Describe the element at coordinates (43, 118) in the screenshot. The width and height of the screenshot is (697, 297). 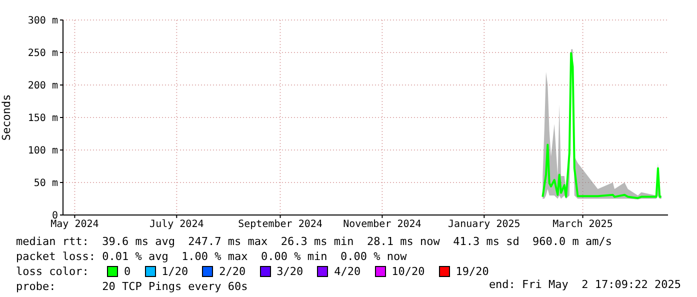
I see `y-tick-label: 150 m` at that location.